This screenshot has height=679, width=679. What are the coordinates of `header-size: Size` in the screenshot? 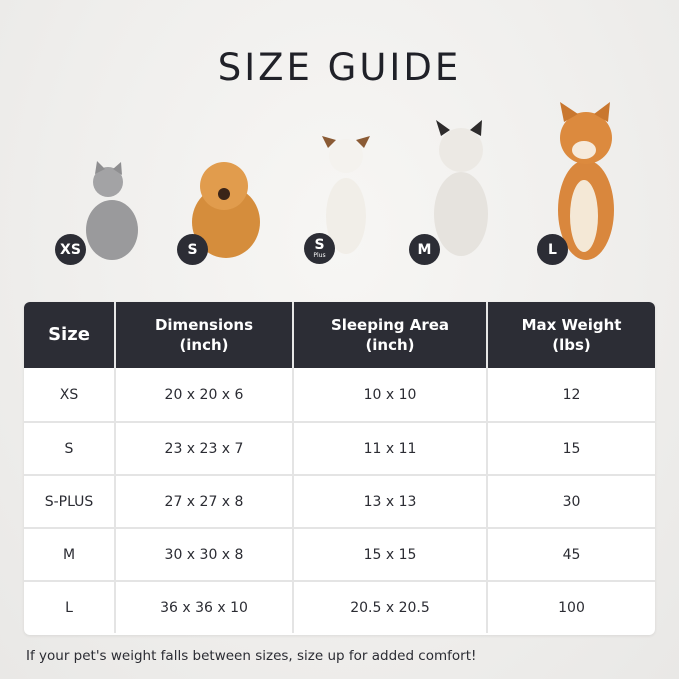 It's located at (69, 334).